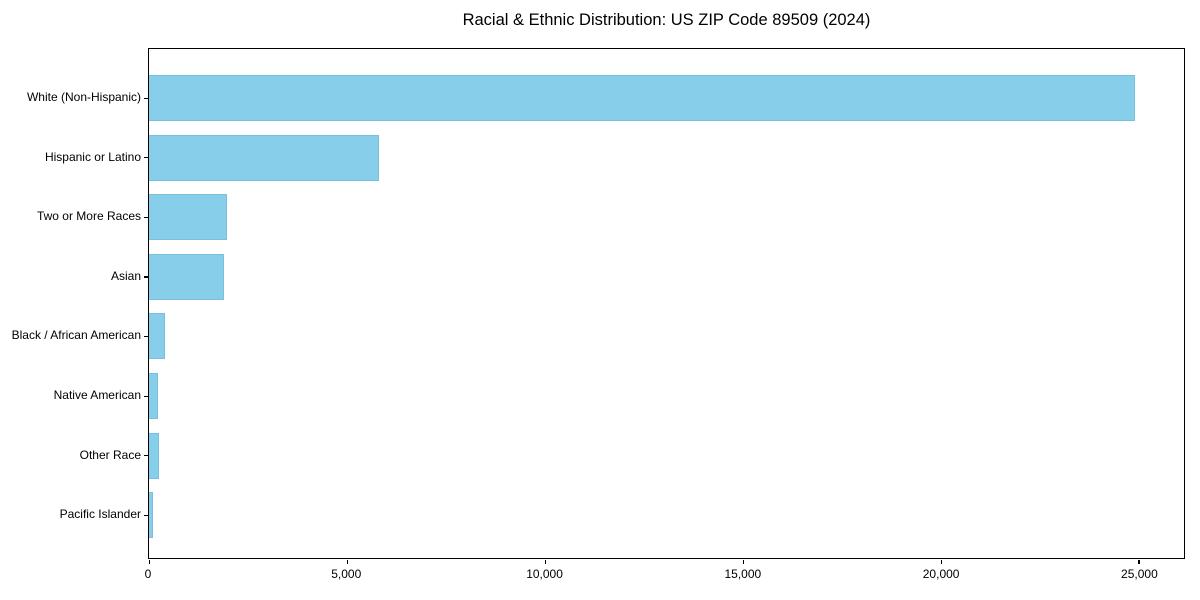 This screenshot has height=600, width=1200. What do you see at coordinates (92, 156) in the screenshot?
I see `y-tick-label: Hispanic or Latino` at bounding box center [92, 156].